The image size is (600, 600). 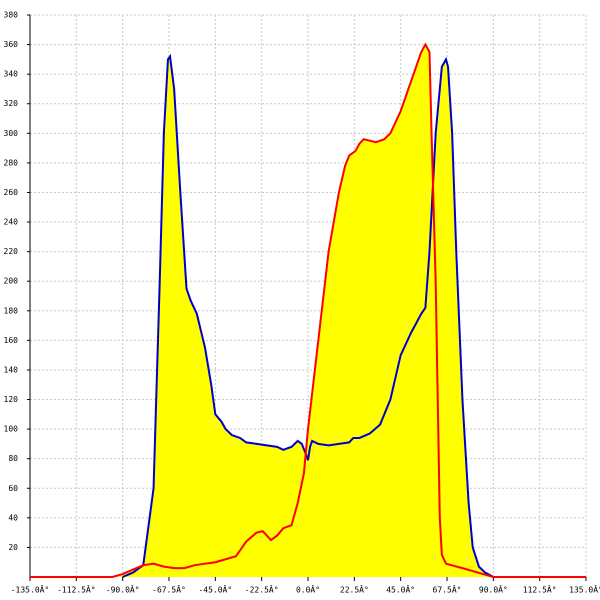 I want to click on x-tick-label: -45.0Â°, so click(x=215, y=589).